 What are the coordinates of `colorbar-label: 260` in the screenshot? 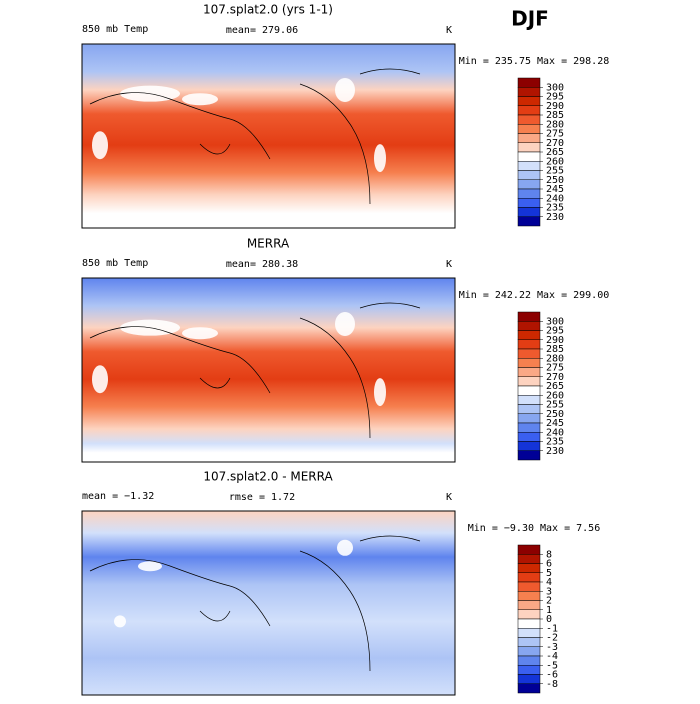 It's located at (555, 161).